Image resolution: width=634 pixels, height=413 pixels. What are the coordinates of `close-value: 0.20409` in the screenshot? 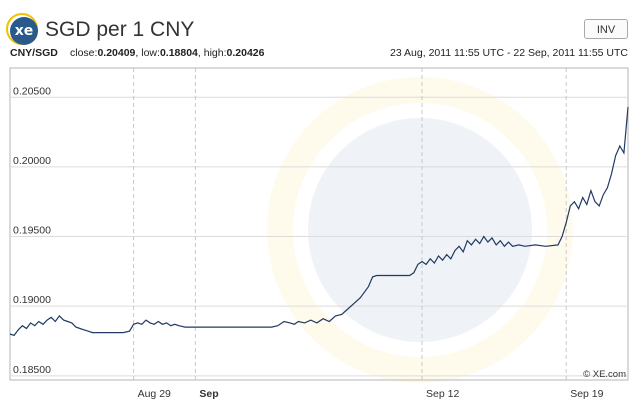 It's located at (116, 53).